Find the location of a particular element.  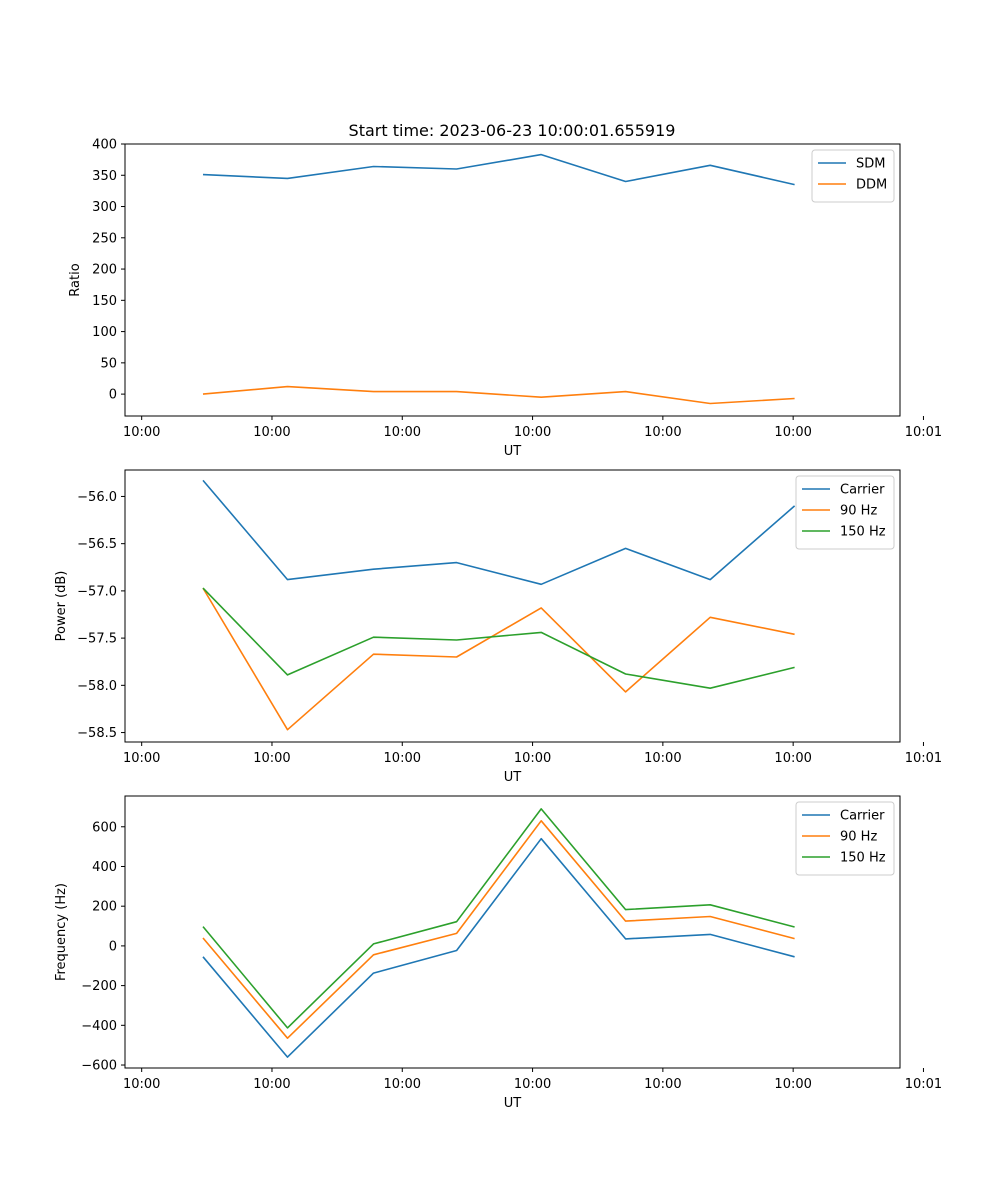

y-tick-label: −400 is located at coordinates (99, 1026).